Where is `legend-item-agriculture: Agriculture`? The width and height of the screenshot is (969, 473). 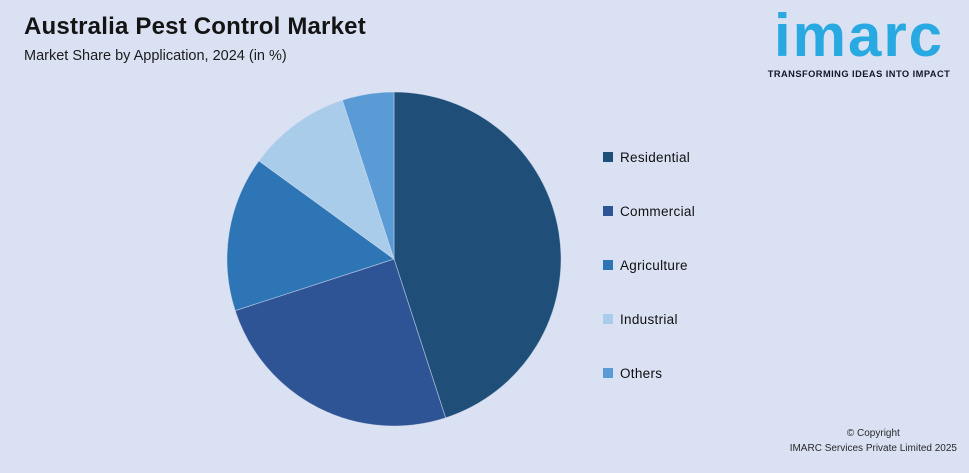 legend-item-agriculture: Agriculture is located at coordinates (649, 265).